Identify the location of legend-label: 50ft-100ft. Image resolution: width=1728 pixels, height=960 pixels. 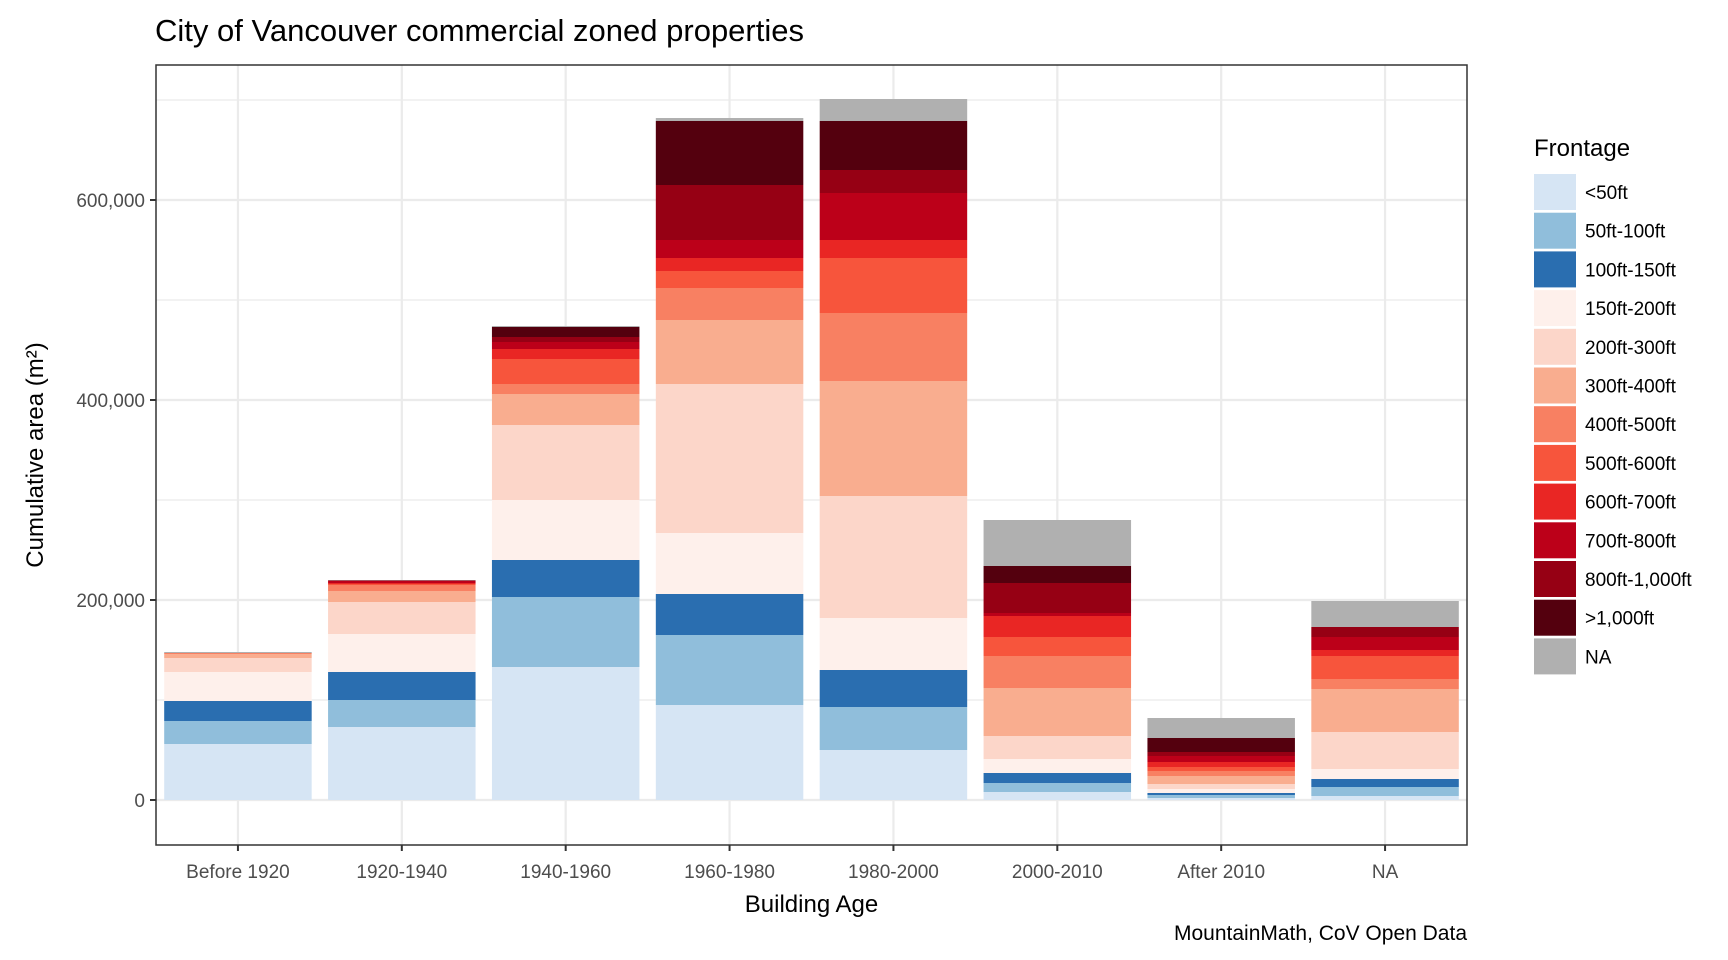
(1625, 232).